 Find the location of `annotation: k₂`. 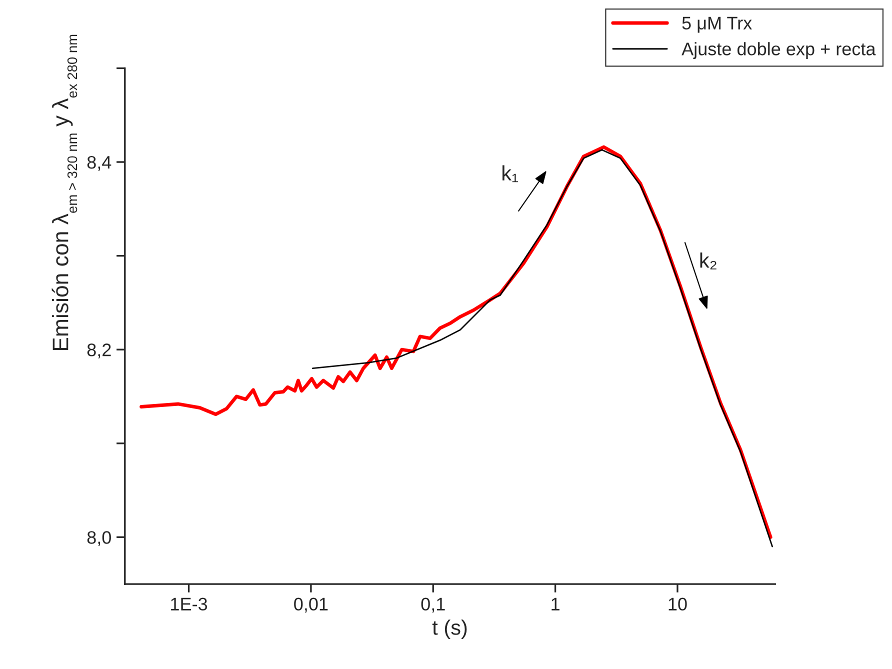

annotation: k₂ is located at coordinates (708, 261).